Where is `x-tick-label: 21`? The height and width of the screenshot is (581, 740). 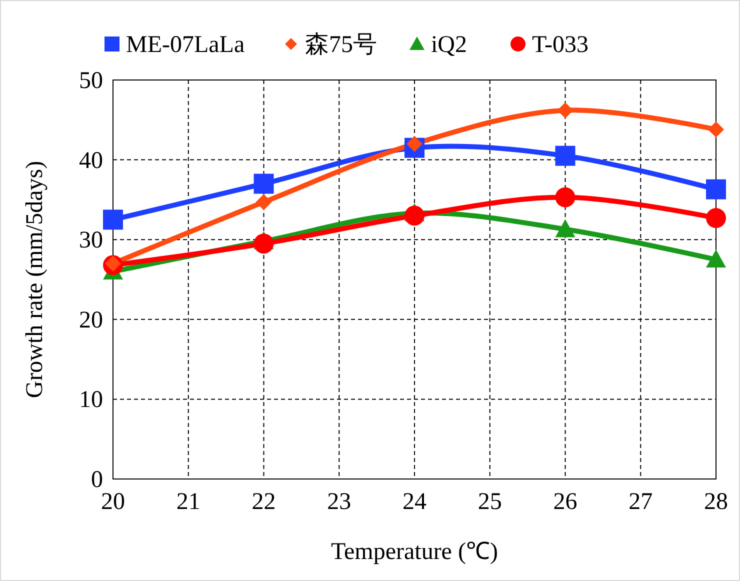
x-tick-label: 21 is located at coordinates (188, 502).